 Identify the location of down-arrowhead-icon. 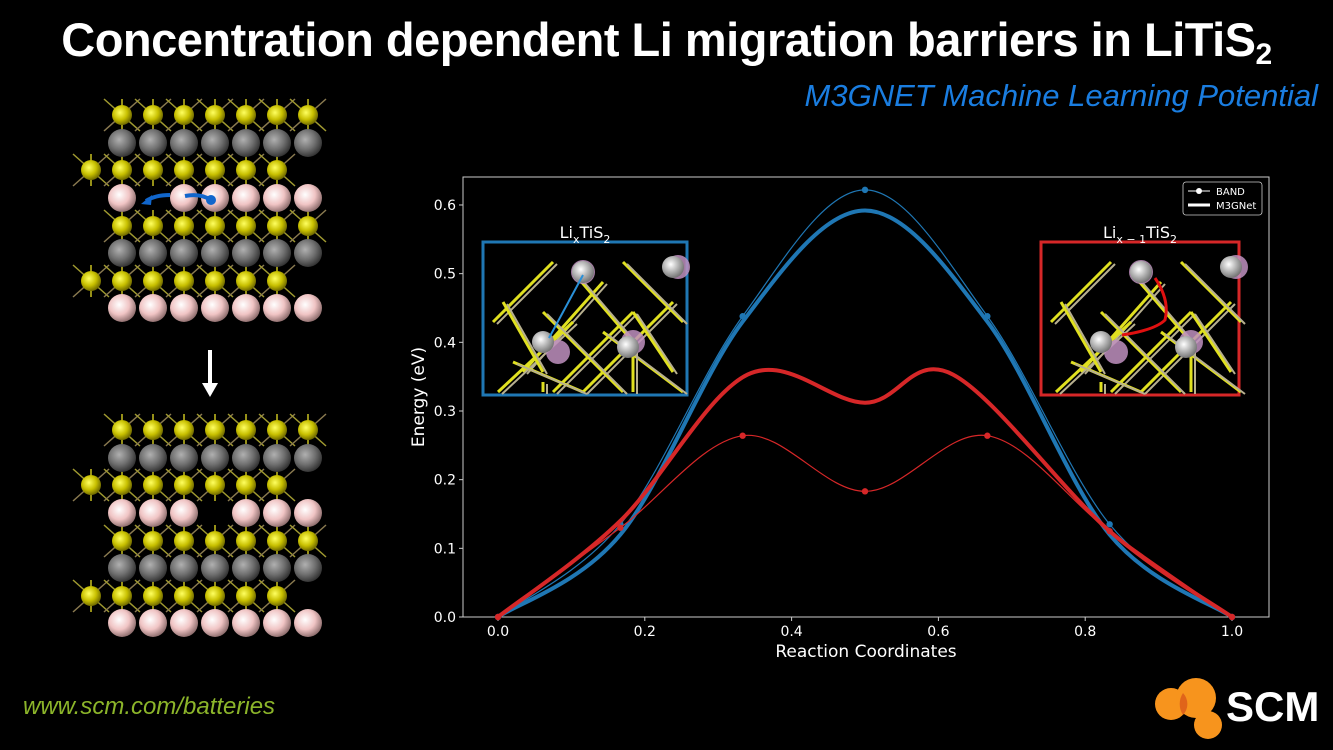
(210, 390).